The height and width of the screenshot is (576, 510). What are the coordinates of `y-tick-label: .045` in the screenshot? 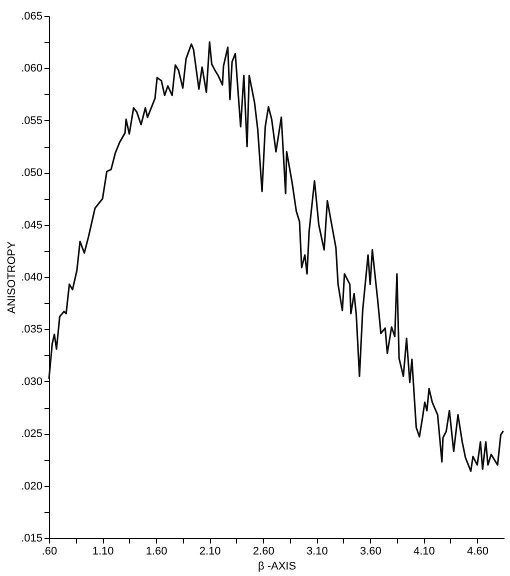 It's located at (31, 225).